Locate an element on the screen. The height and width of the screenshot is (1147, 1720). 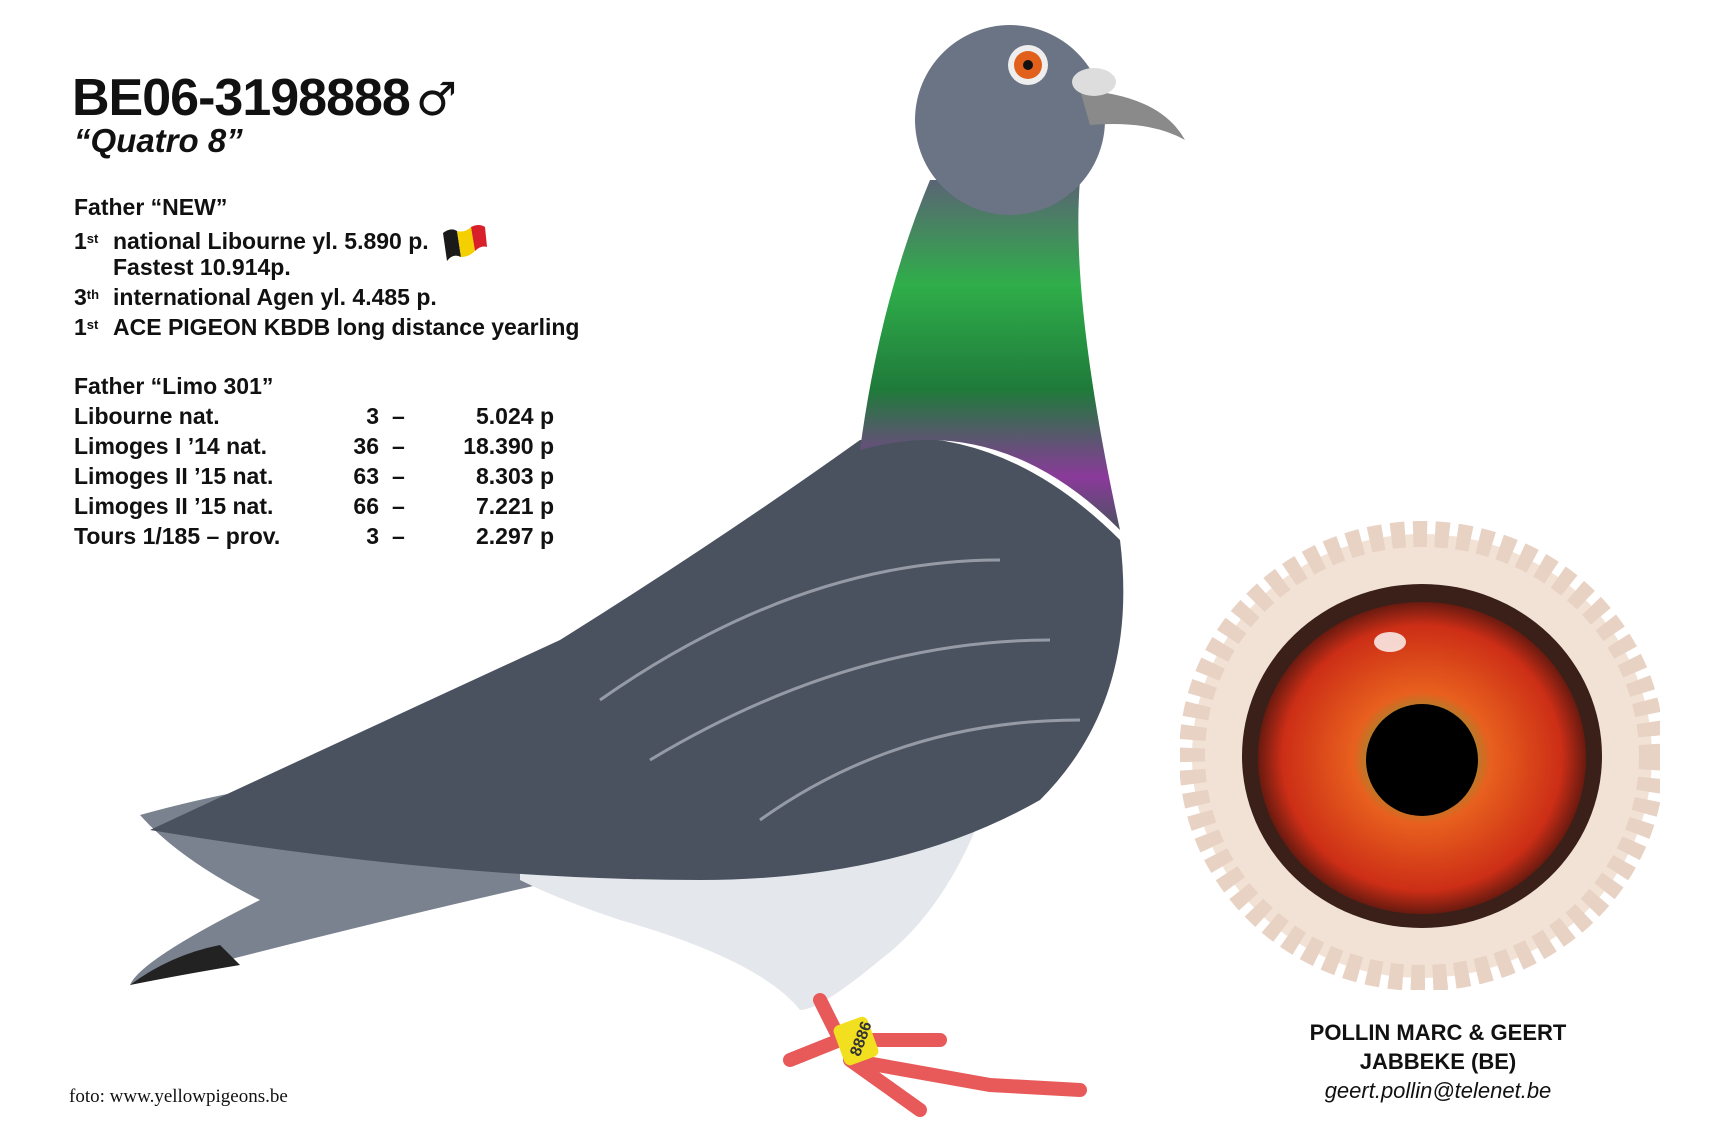
owner-name: POLLIN MARC & GEERT is located at coordinates (1438, 1032).